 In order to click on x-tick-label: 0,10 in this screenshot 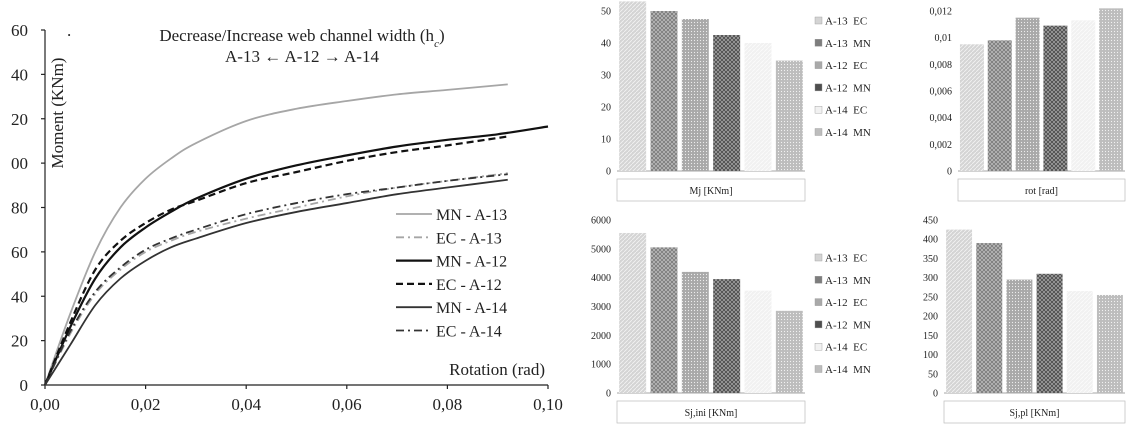, I will do `click(548, 404)`.